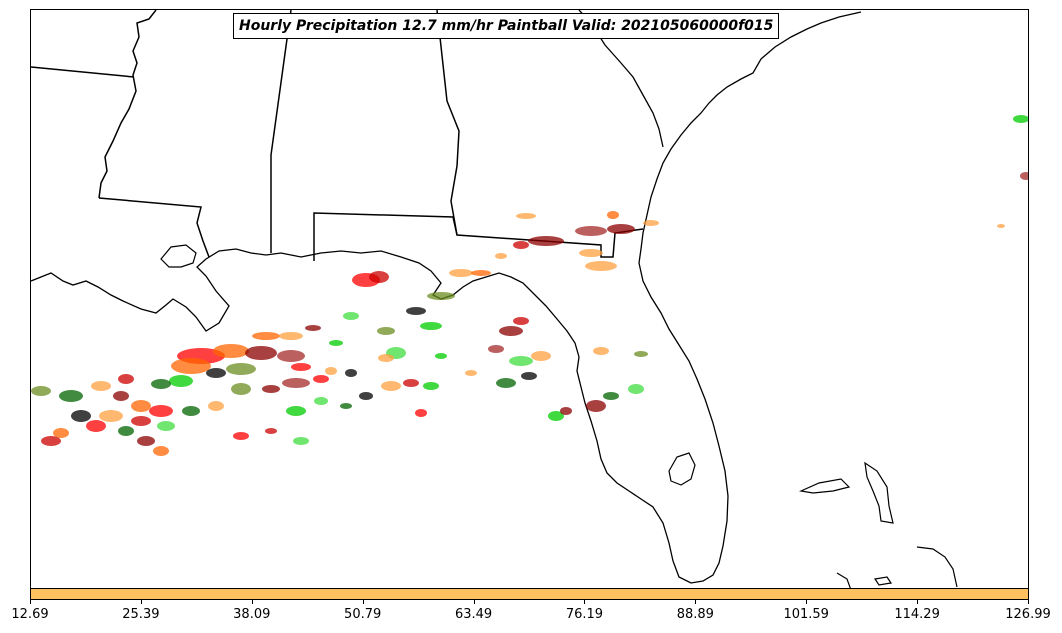 This screenshot has width=1062, height=633. I want to click on colorbar-tick-label: 50.79, so click(363, 614).